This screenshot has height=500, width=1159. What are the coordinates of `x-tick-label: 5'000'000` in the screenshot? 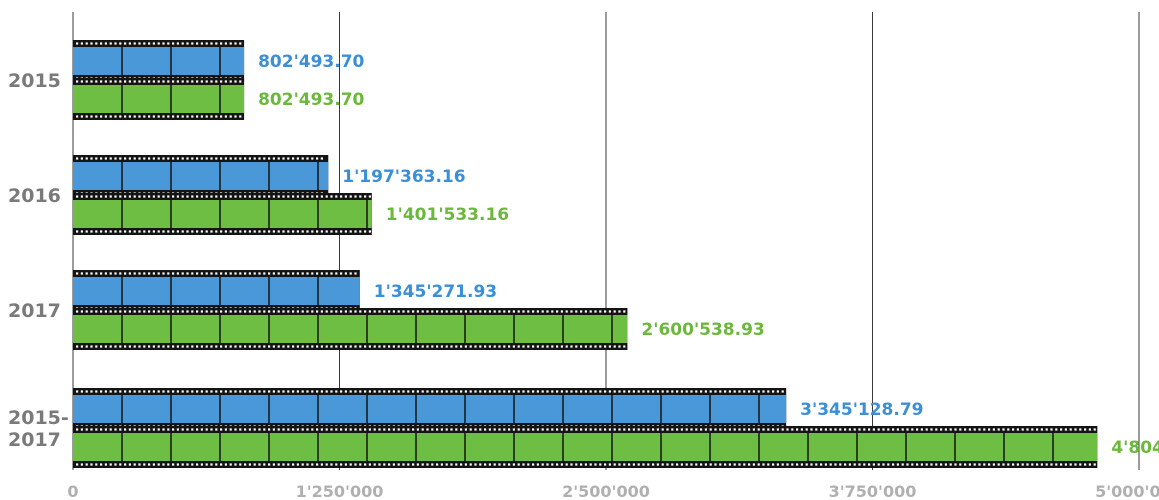 It's located at (1127, 491).